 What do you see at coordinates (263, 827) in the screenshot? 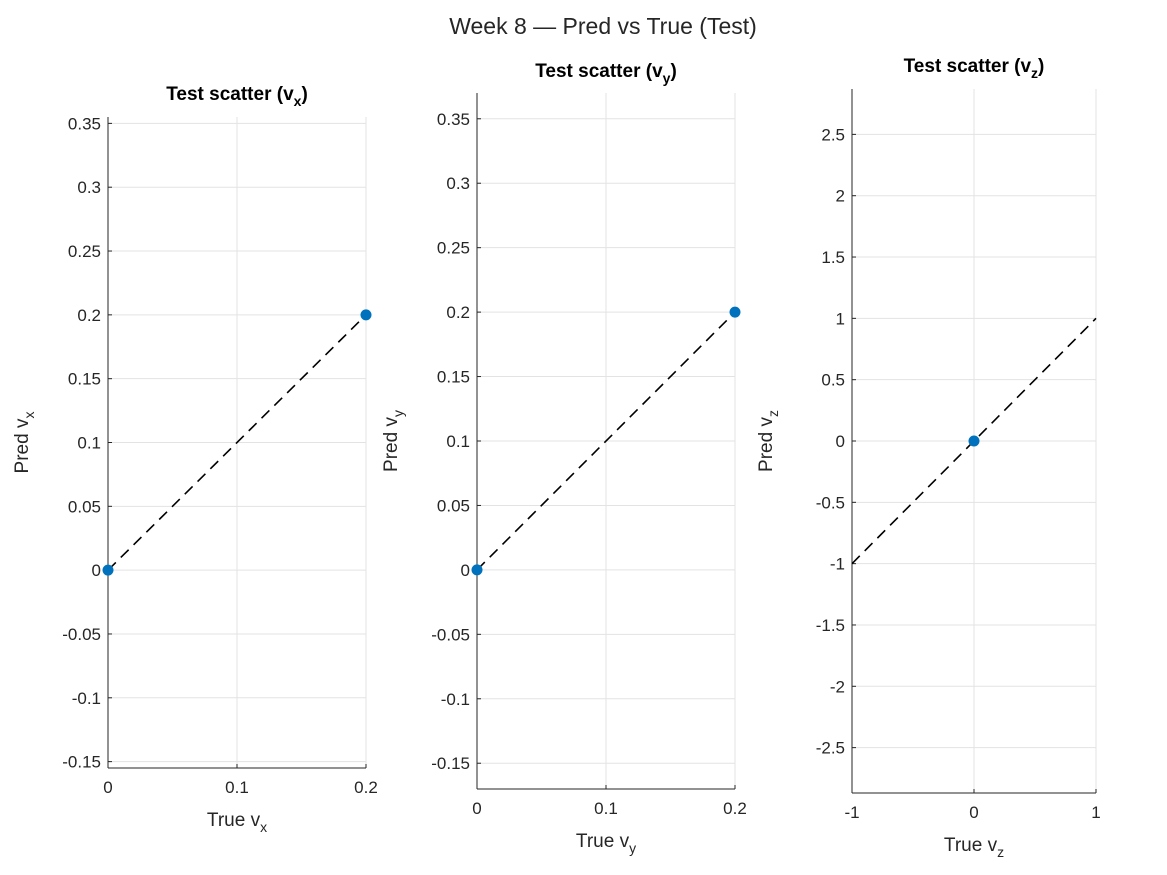
I see `x-axis-label-subscript: x` at bounding box center [263, 827].